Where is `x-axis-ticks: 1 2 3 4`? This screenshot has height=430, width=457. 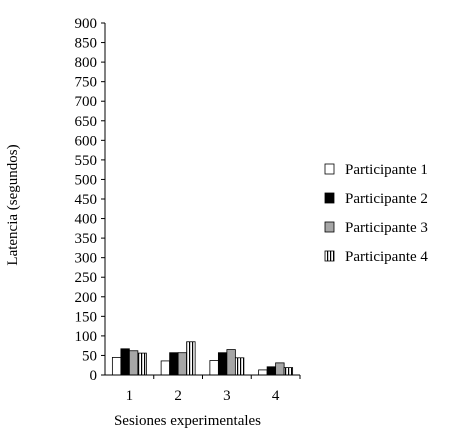
x-axis-ticks: 1 2 3 4 is located at coordinates (213, 389).